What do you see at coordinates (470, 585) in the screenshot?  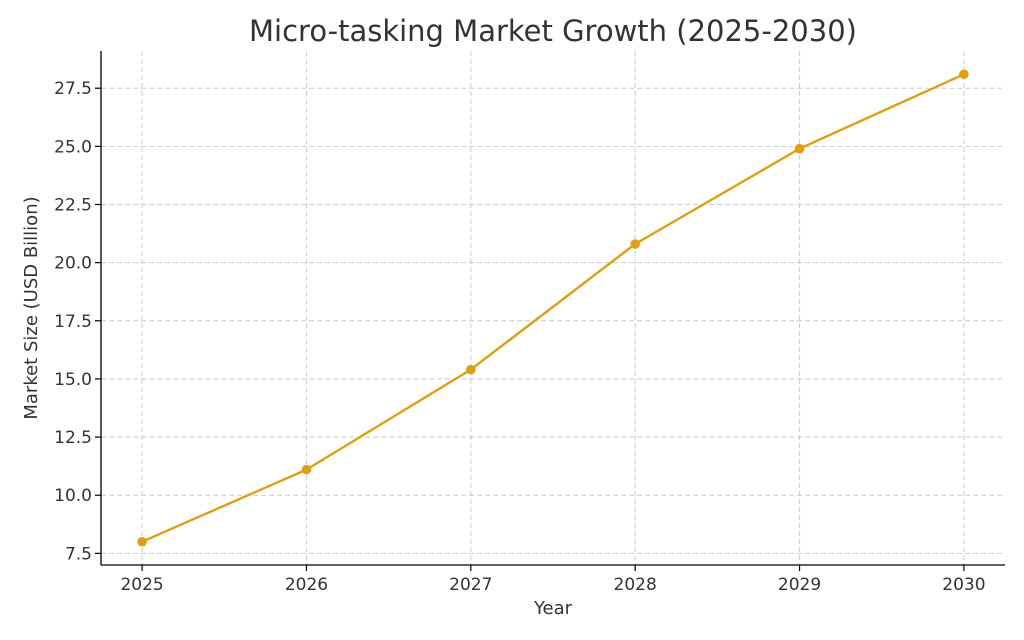 I see `x-tick-label: 2027` at bounding box center [470, 585].